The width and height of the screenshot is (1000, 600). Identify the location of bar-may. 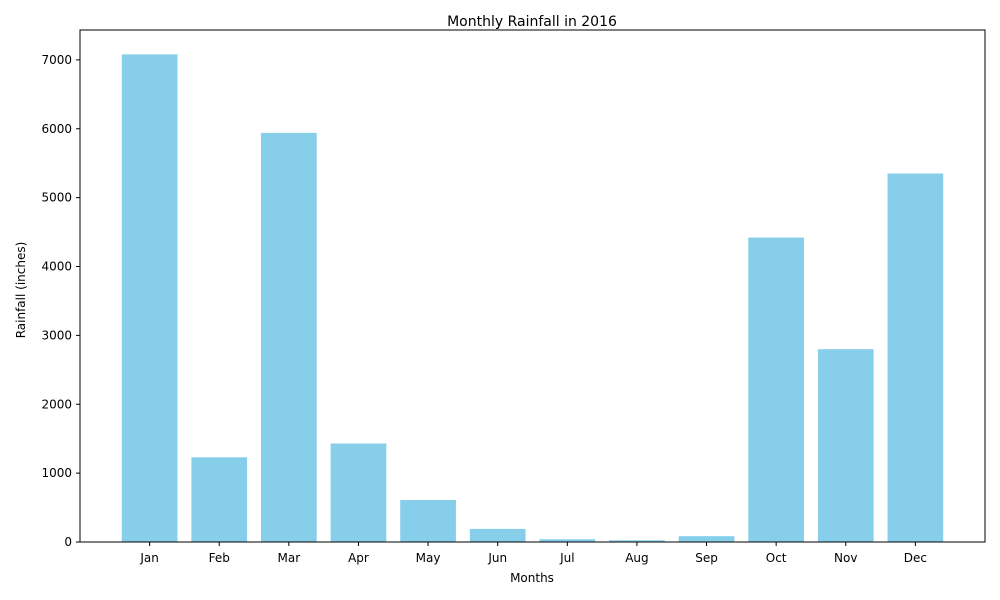
(428, 520).